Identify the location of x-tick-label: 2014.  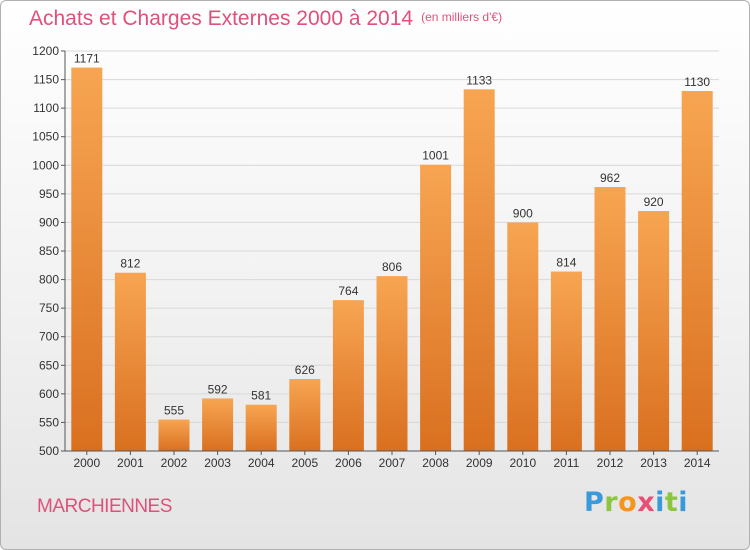
(697, 463).